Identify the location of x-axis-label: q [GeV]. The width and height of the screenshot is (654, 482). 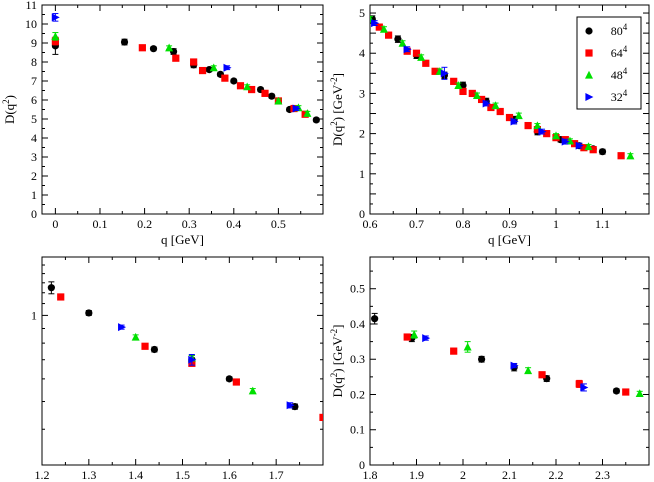
(509, 239).